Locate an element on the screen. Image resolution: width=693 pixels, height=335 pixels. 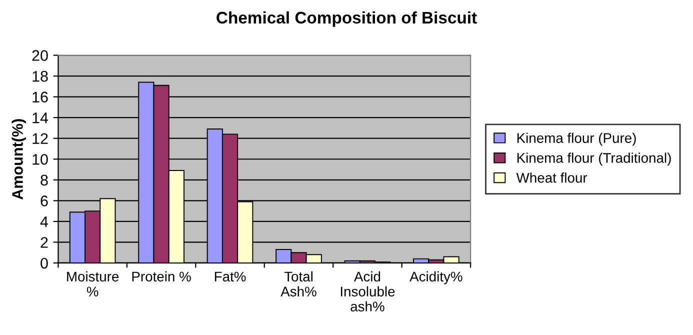
y-tick-label: 18 is located at coordinates (40, 76).